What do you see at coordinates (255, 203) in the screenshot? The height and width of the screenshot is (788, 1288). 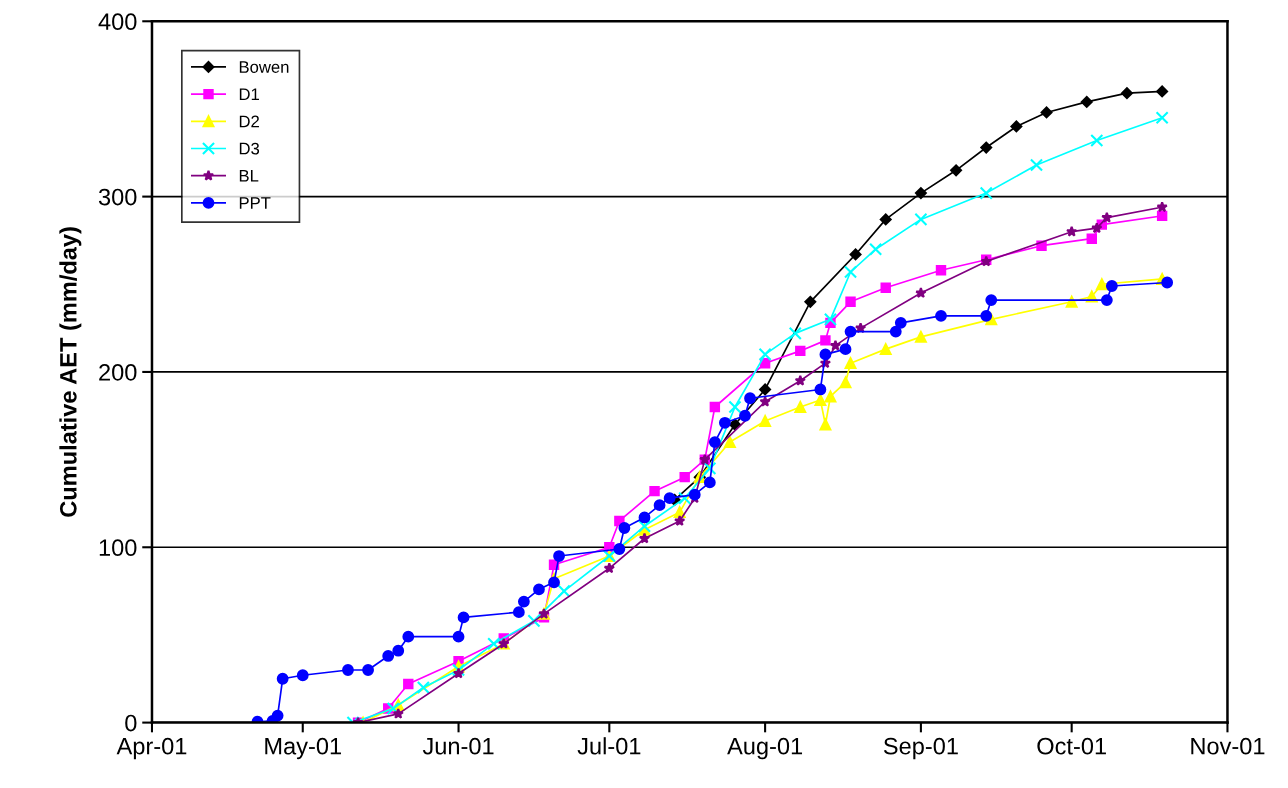 I see `legend-label: PPT` at bounding box center [255, 203].